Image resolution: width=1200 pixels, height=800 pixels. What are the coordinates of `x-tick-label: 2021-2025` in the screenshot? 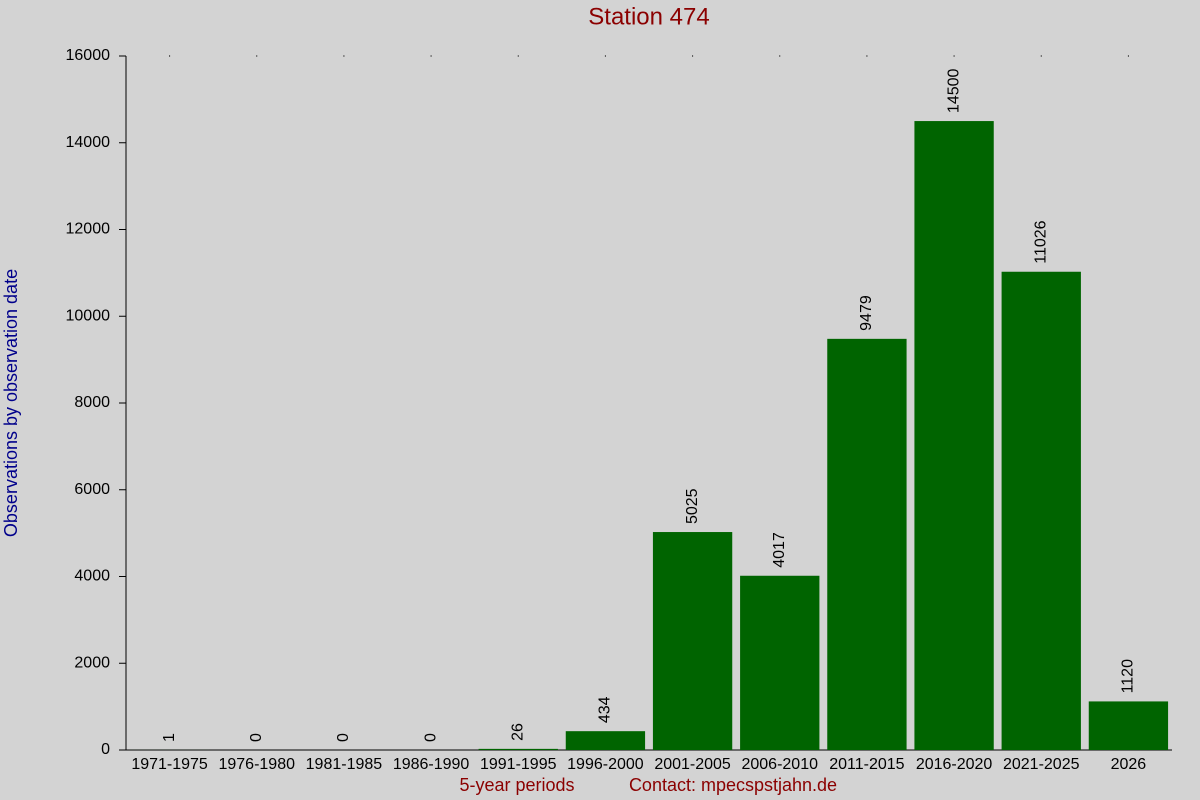 It's located at (1041, 764).